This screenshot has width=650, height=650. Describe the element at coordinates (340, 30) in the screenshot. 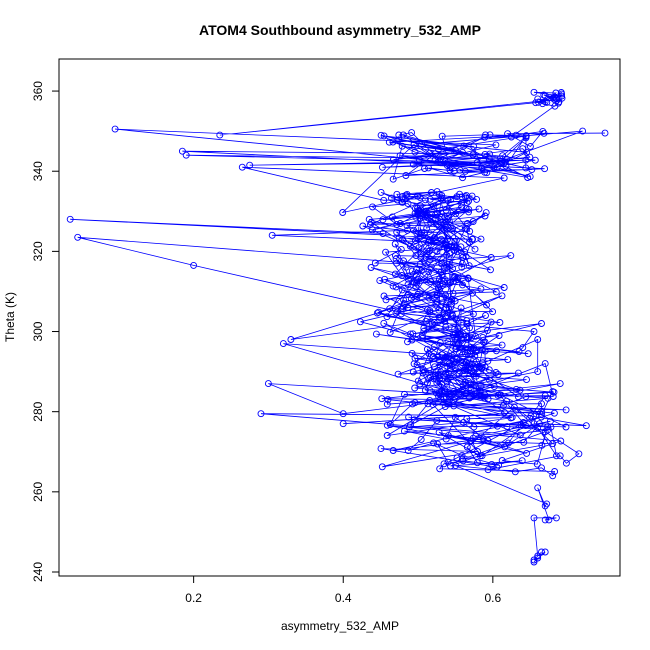

I see `chart-title: ATOM4 Southbound asymmetry_532_AMP` at that location.